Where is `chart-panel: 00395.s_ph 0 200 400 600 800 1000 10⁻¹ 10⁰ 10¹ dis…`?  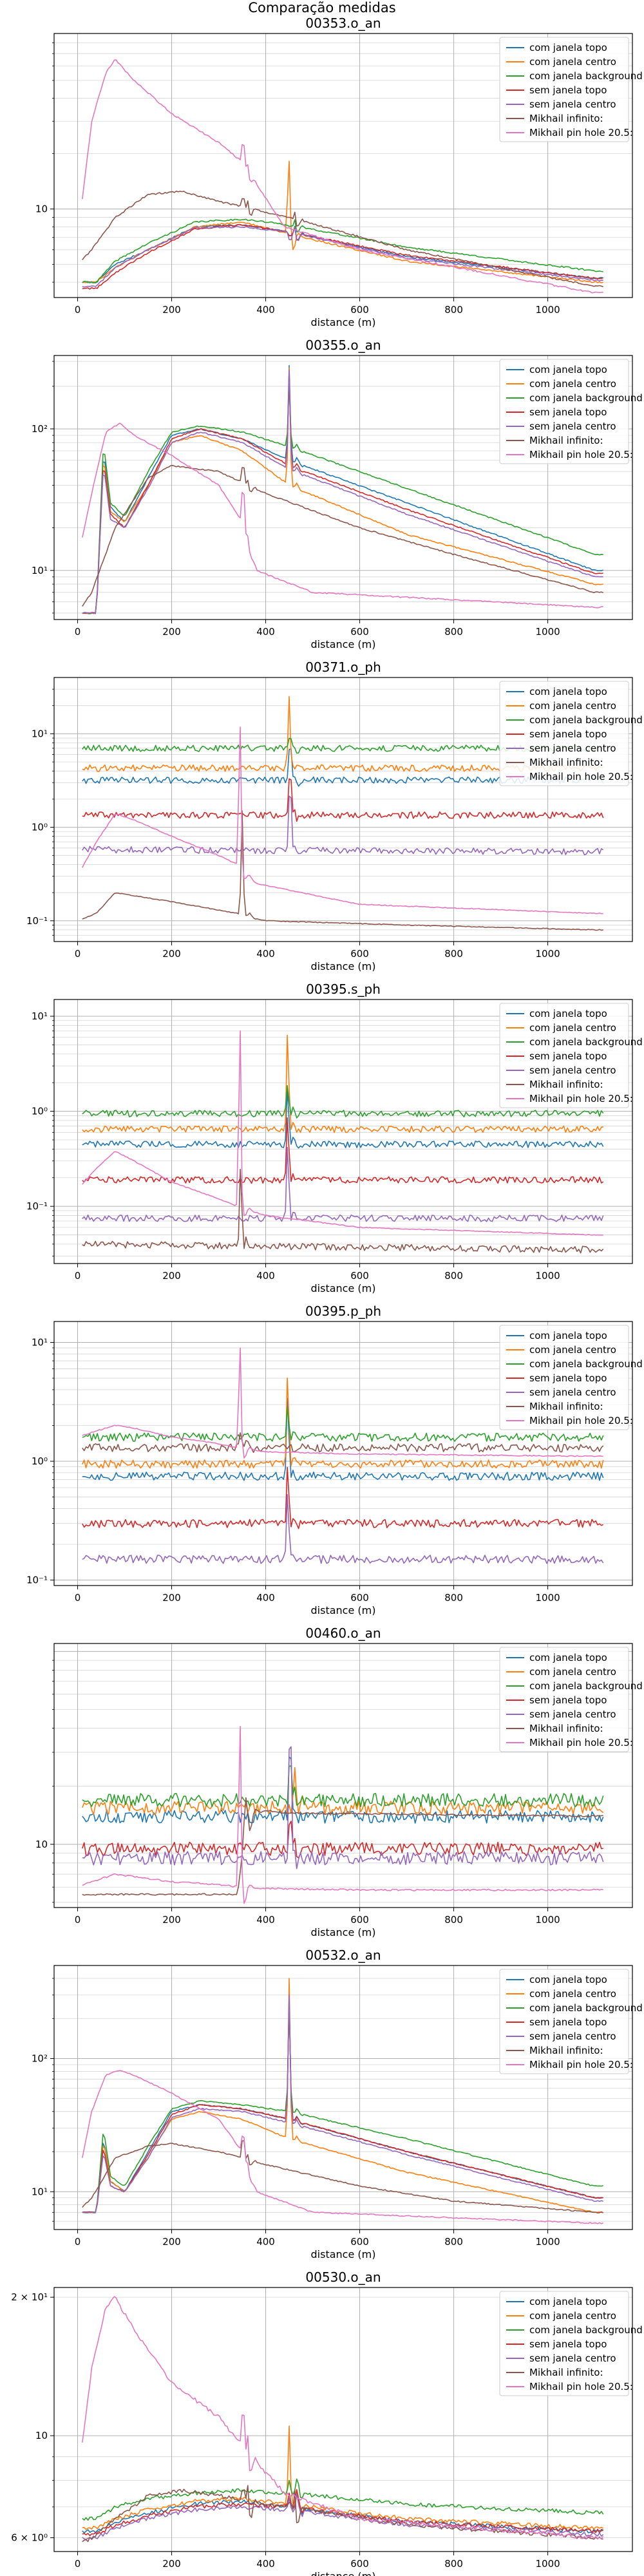 chart-panel: 00395.s_ph 0 200 400 600 800 1000 10⁻¹ 10⁰ 10¹ dis… is located at coordinates (334, 1137).